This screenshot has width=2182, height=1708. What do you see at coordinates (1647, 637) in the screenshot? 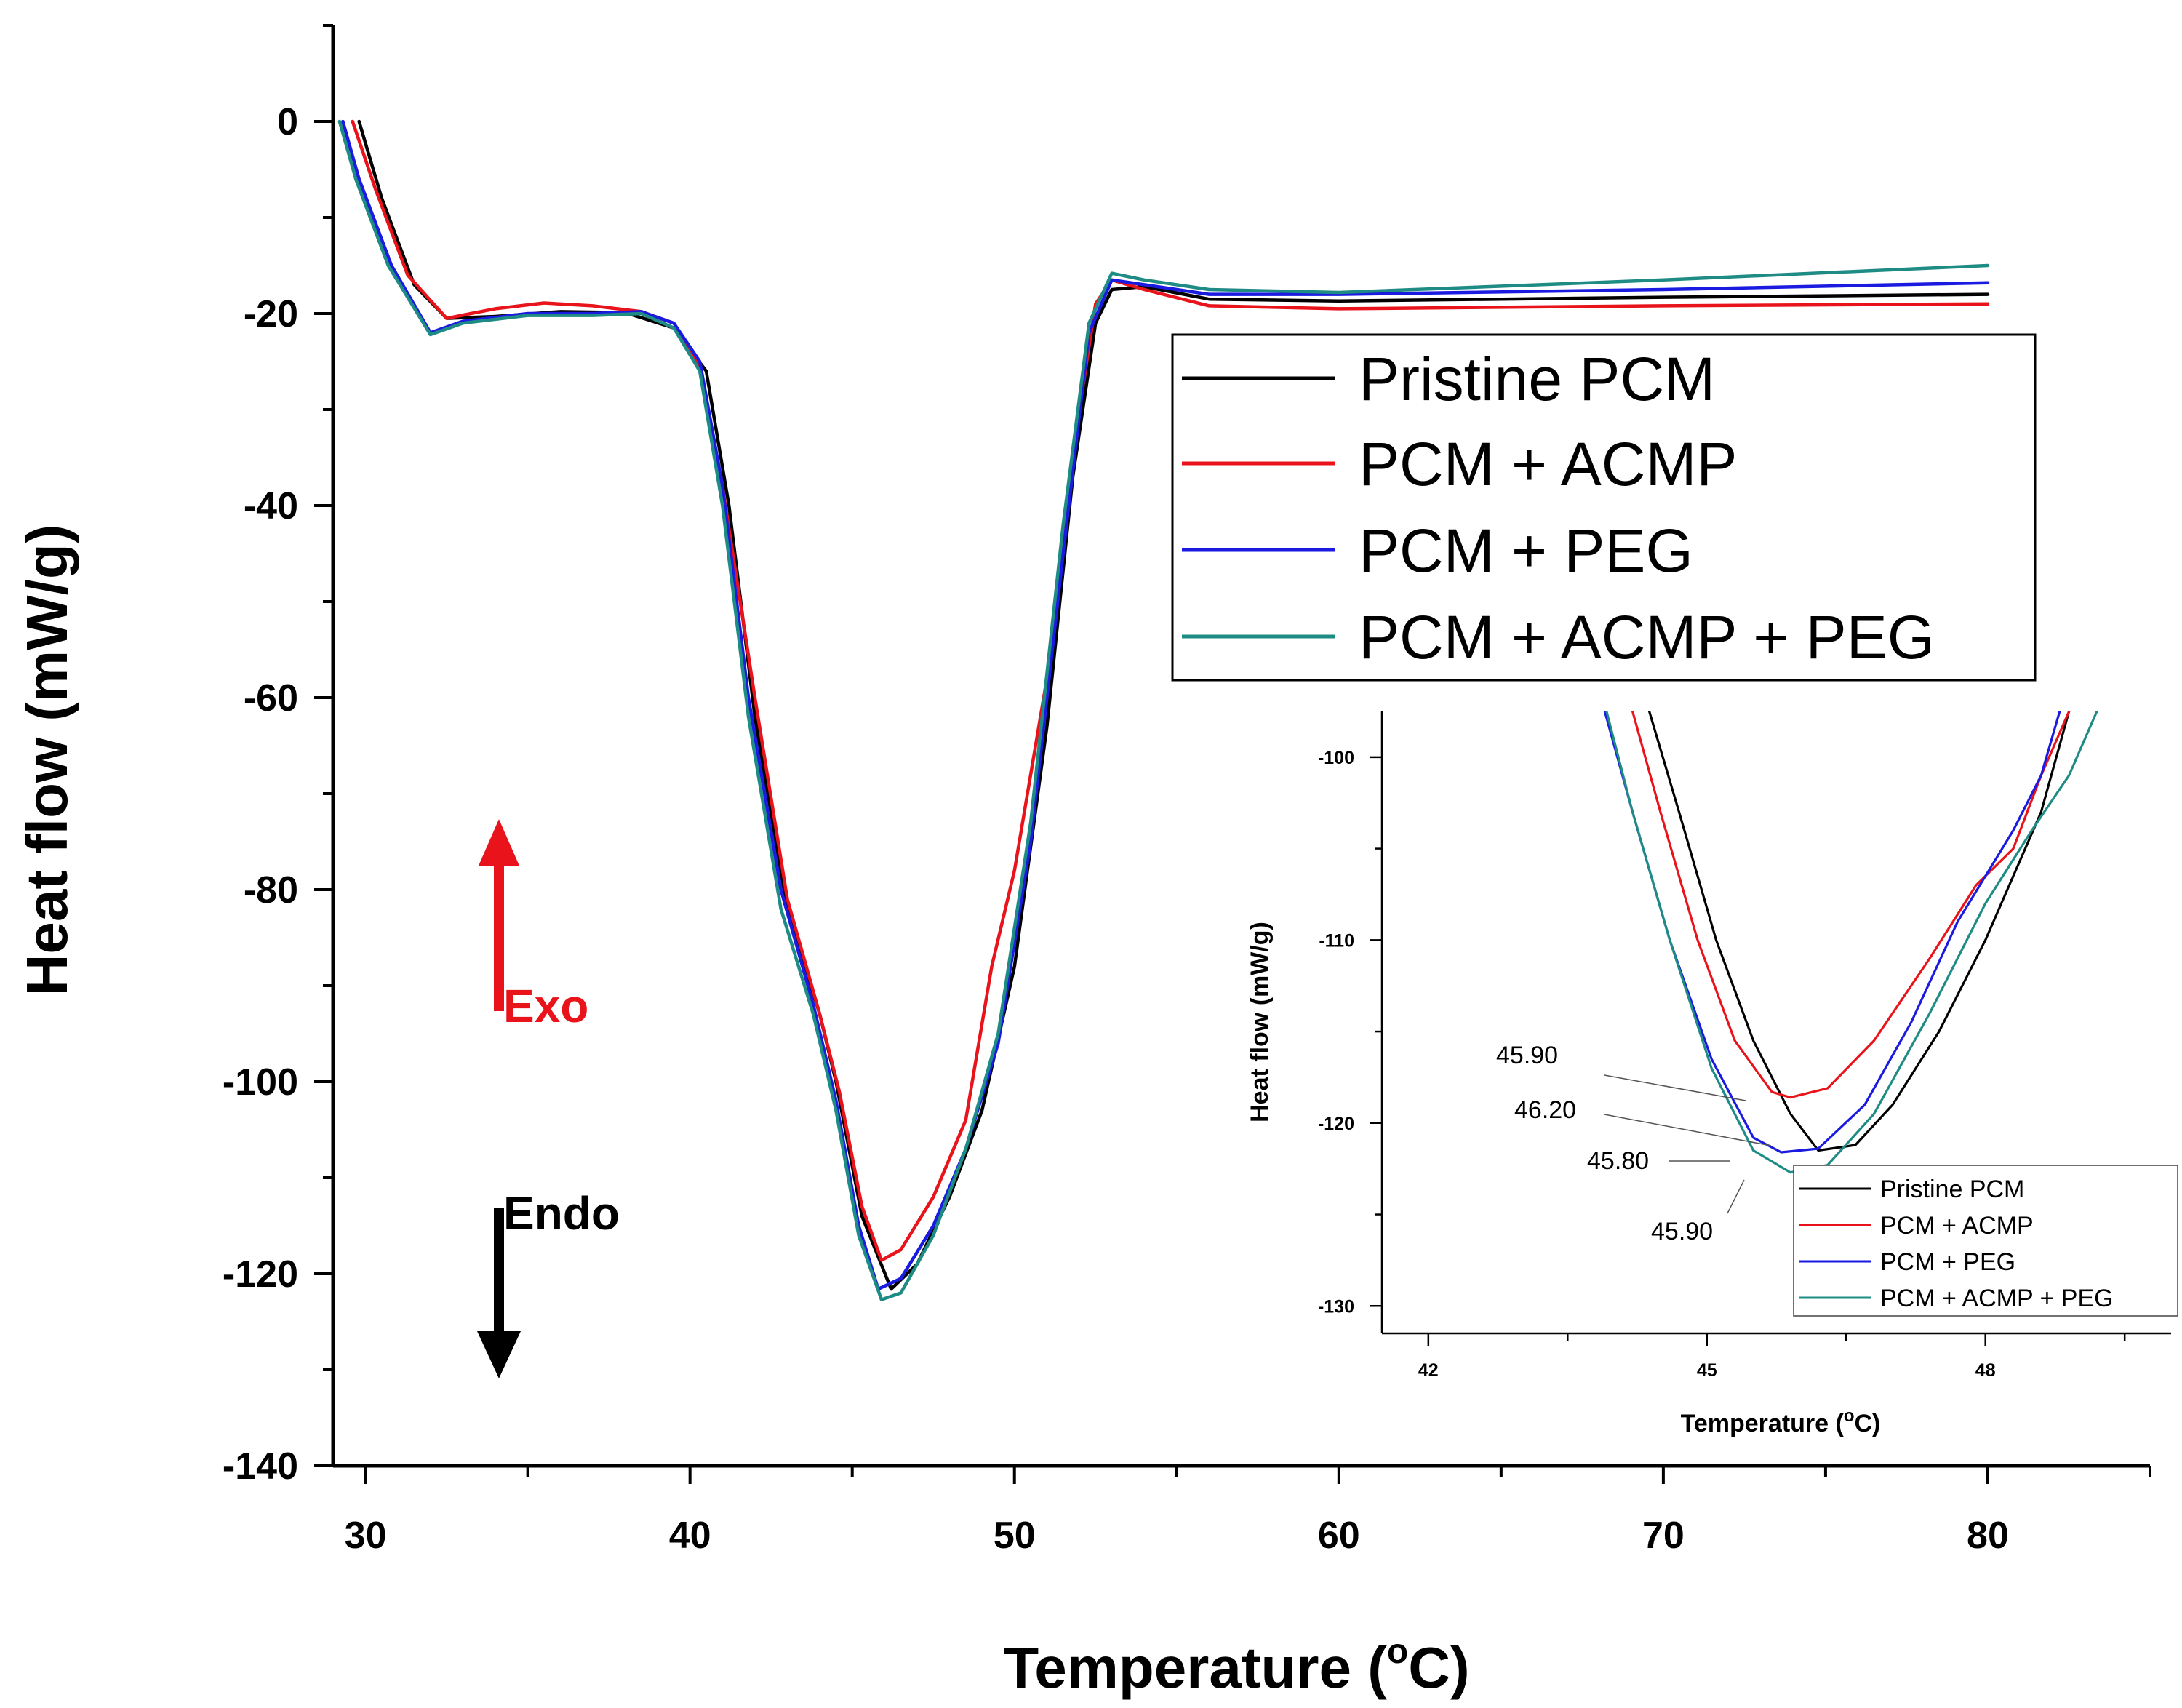
I see `legend-label: PCM + ACMP + PEG` at bounding box center [1647, 637].